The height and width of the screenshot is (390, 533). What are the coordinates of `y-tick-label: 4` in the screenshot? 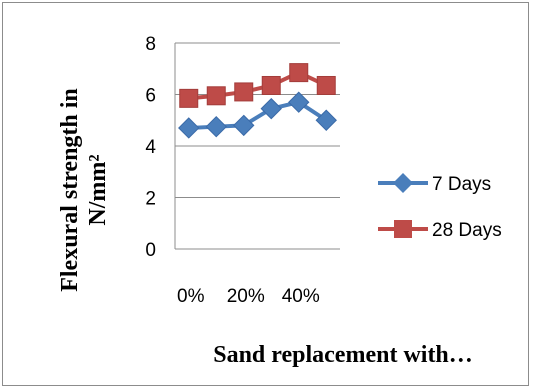 It's located at (150, 147).